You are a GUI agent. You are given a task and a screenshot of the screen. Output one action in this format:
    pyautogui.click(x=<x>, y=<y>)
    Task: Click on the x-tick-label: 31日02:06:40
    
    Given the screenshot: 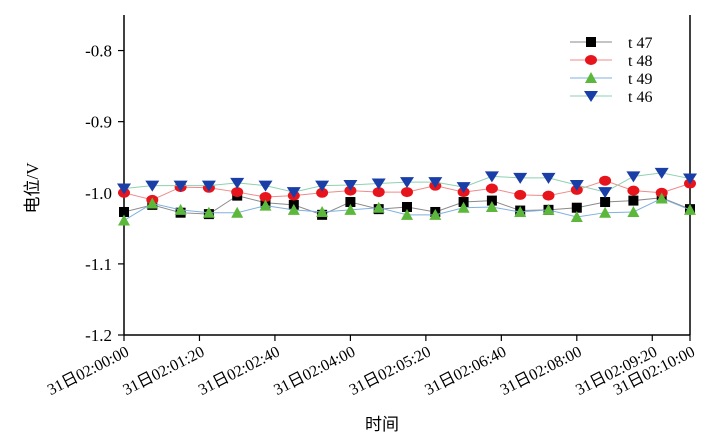 What is the action you would take?
    pyautogui.click(x=465, y=371)
    